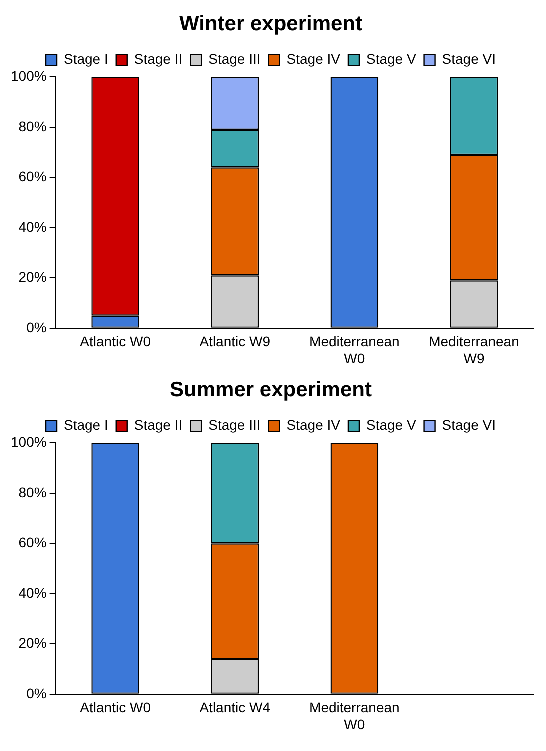  What do you see at coordinates (235, 708) in the screenshot?
I see `x-tick-label: Atlantic W4` at bounding box center [235, 708].